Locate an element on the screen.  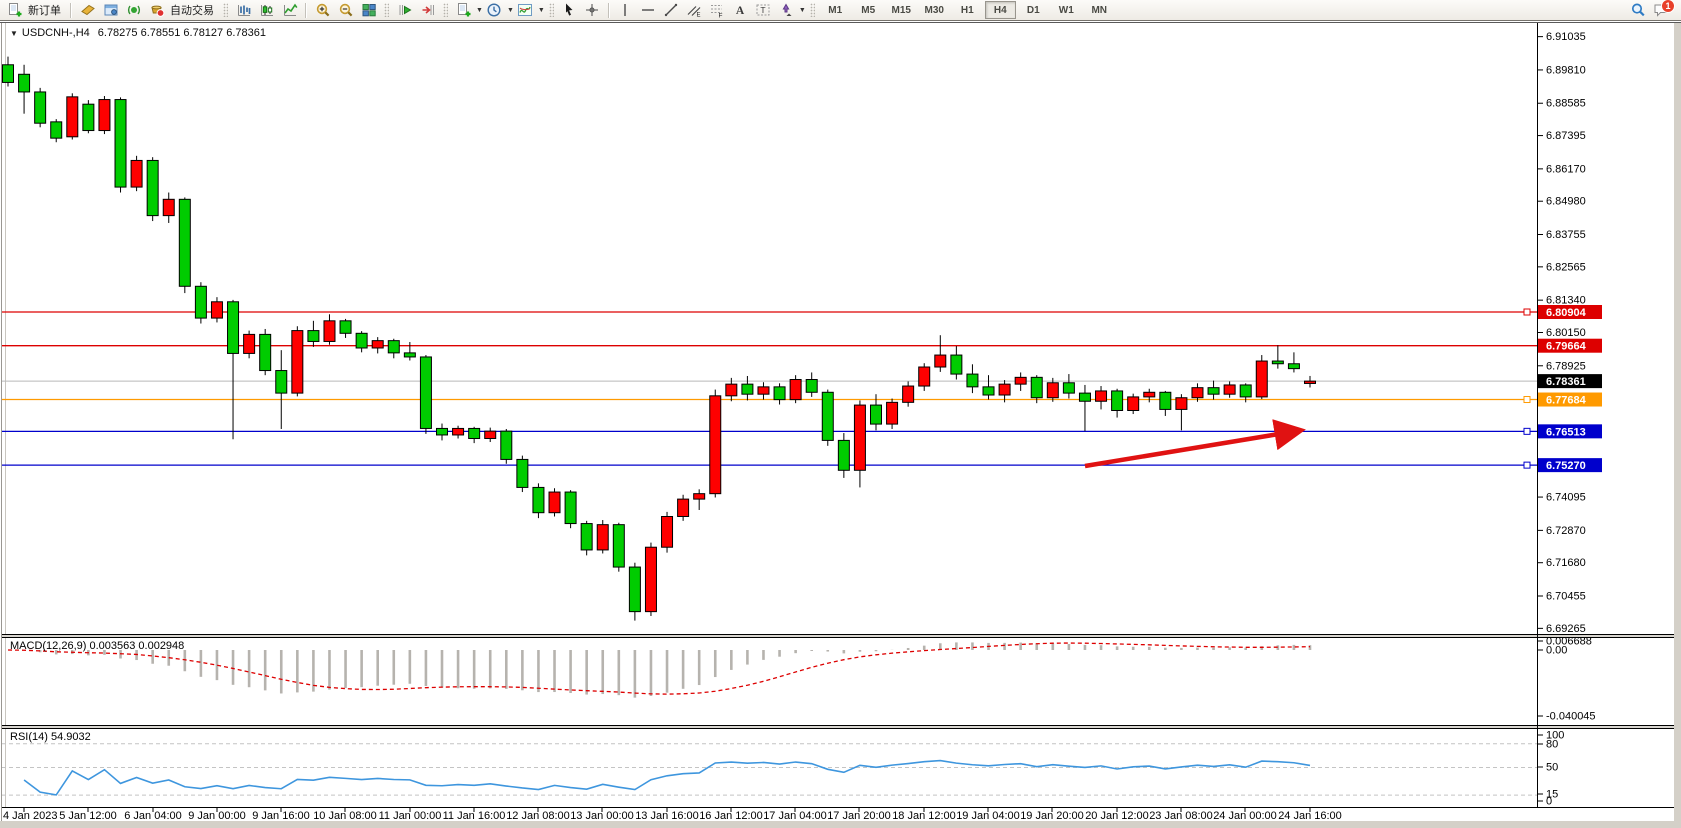
tile-windows-icon is located at coordinates (369, 10).